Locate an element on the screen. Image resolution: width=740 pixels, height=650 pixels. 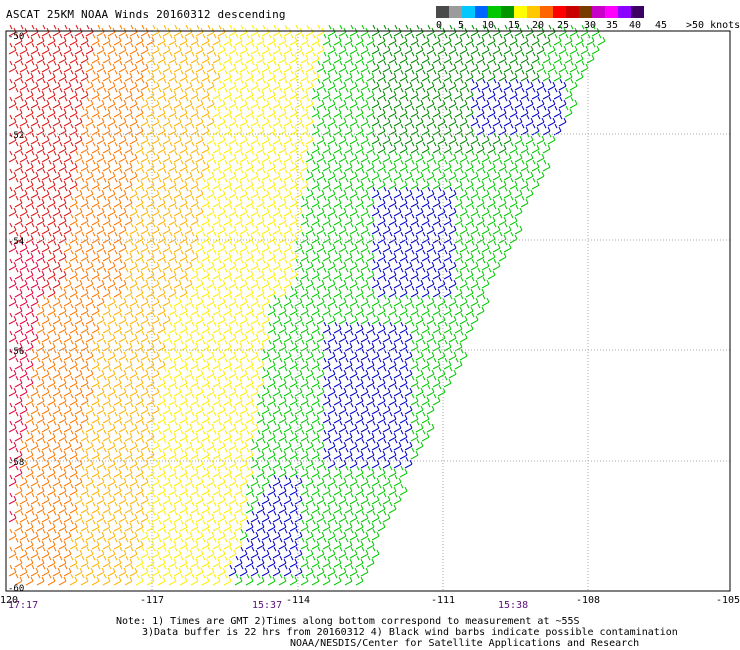
latitude-label: -60 is located at coordinates (16, 589).